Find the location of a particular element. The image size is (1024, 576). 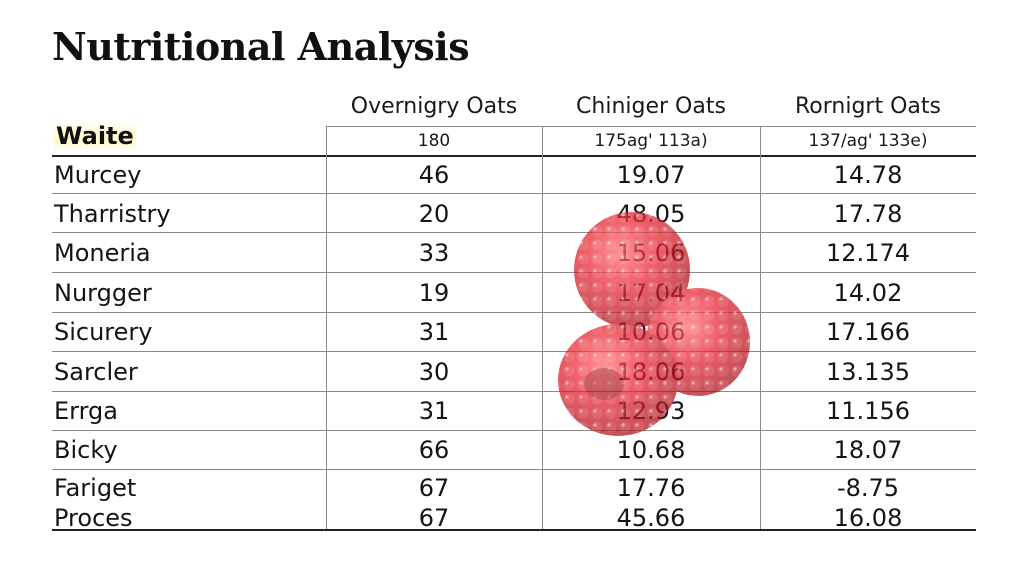

table-cell: 13.135 is located at coordinates (868, 372).